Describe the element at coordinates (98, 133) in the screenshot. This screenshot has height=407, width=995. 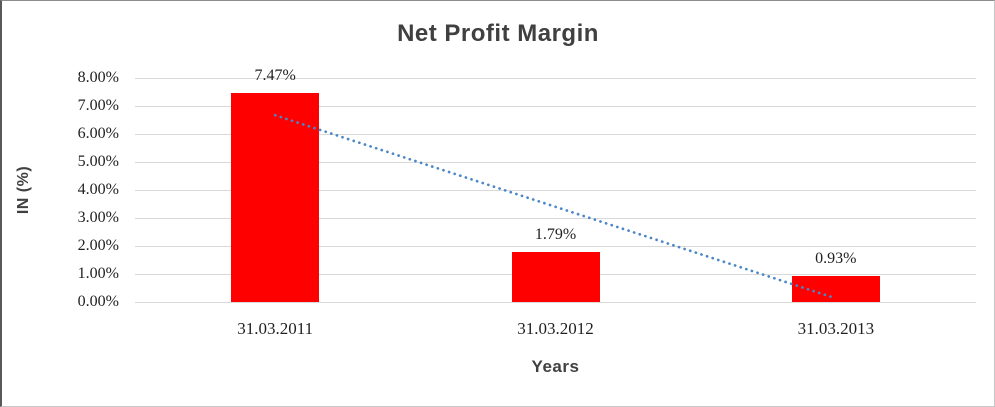
I see `y-tick-label: 6.00%` at that location.